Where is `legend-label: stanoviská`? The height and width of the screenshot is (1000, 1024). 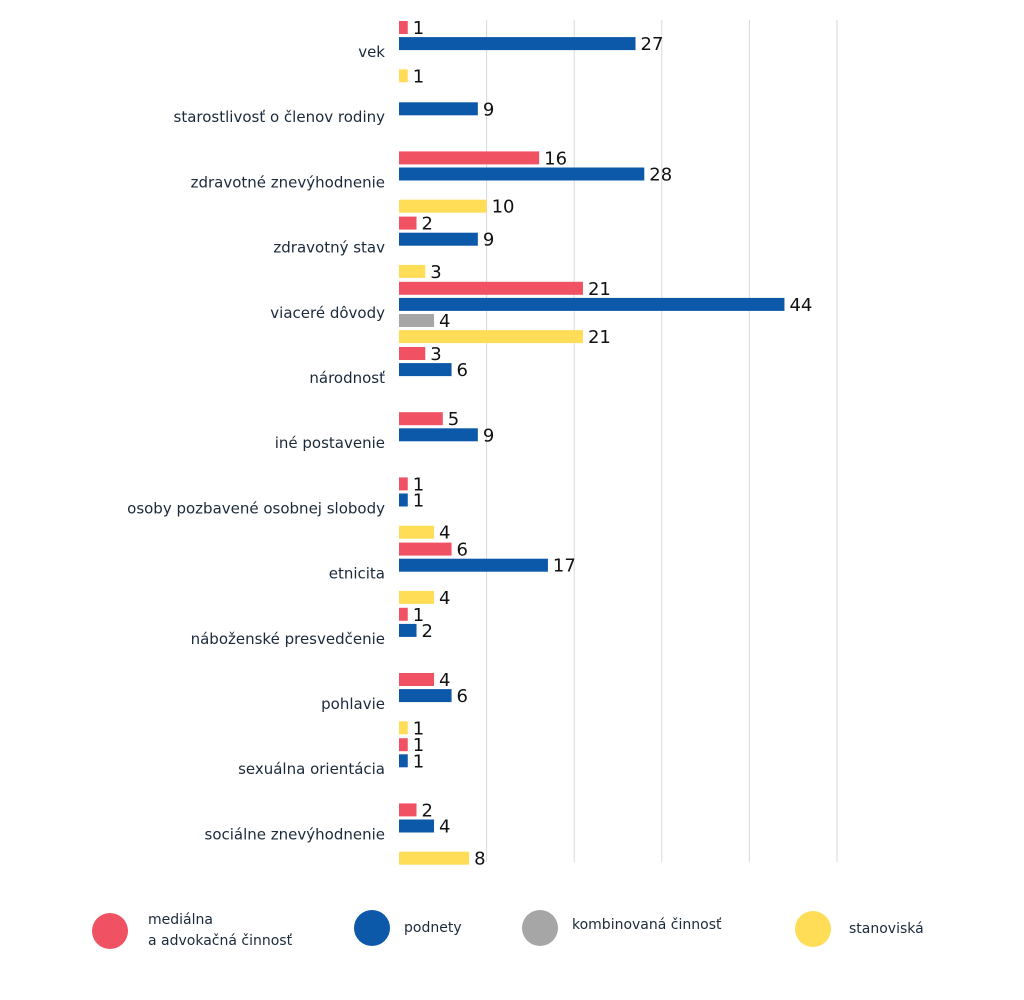 legend-label: stanoviská is located at coordinates (886, 928).